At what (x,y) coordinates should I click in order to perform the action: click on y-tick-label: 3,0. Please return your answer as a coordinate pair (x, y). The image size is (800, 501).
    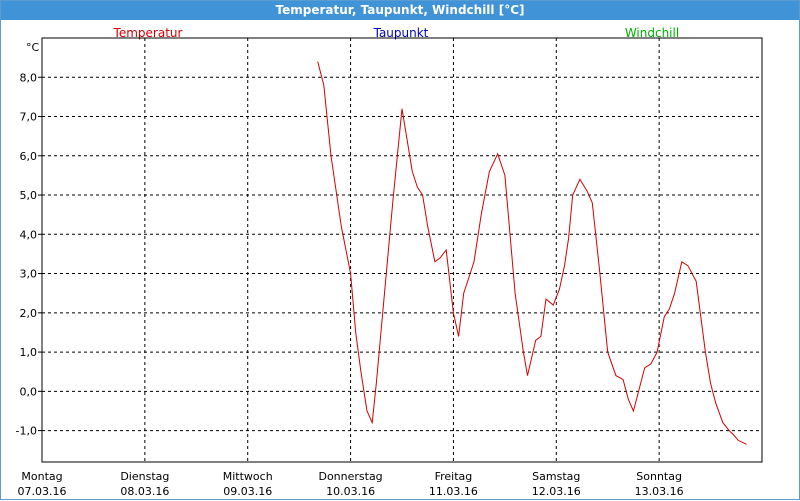
    Looking at the image, I should click on (29, 274).